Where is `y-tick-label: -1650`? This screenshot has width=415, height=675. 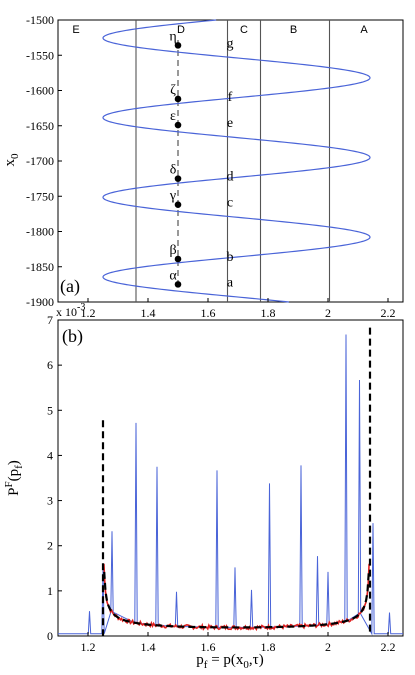 y-tick-label: -1650 is located at coordinates (40, 126).